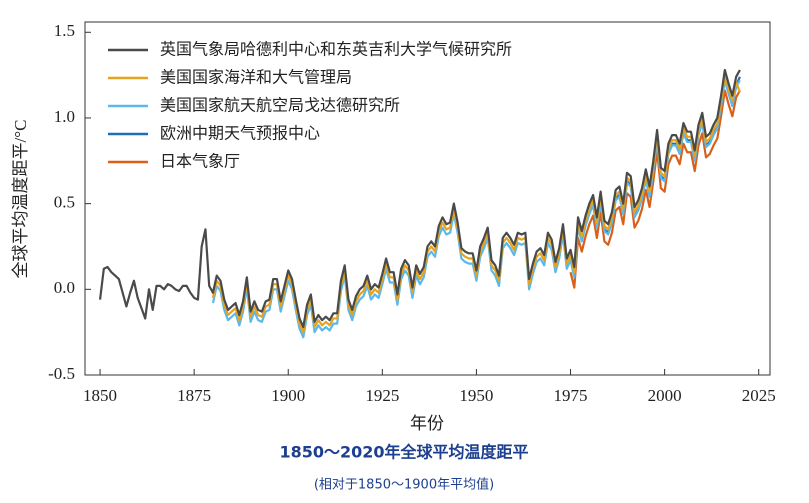  What do you see at coordinates (240, 133) in the screenshot?
I see `legend-label: 欧洲中期天气预报中心` at bounding box center [240, 133].